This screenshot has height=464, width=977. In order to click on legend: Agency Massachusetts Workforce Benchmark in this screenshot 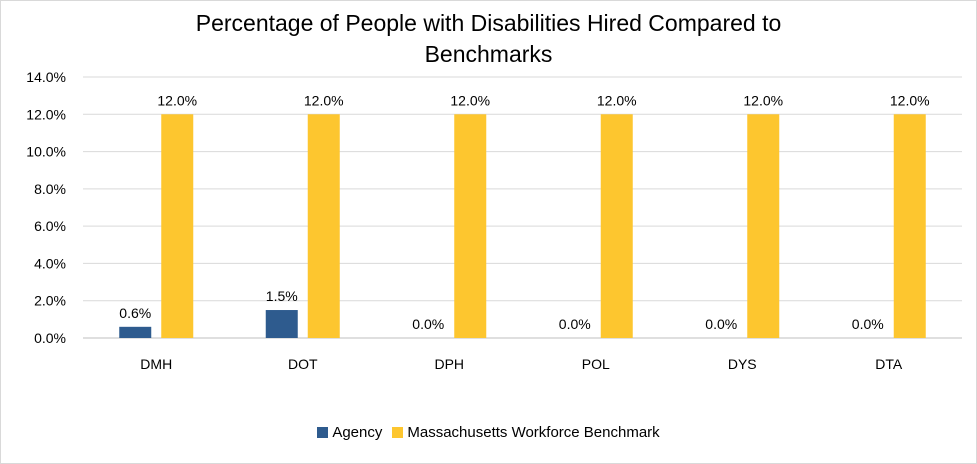, I will do `click(488, 432)`.